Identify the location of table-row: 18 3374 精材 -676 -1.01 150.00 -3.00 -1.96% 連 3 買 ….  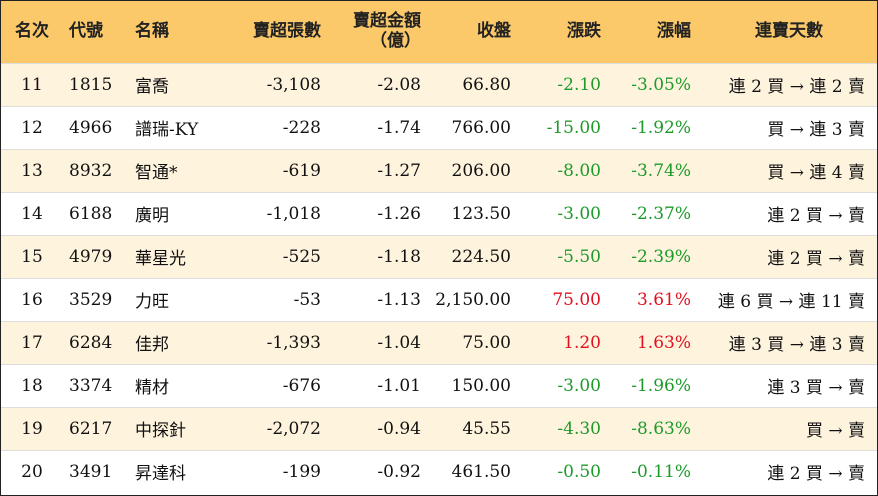
(439, 385).